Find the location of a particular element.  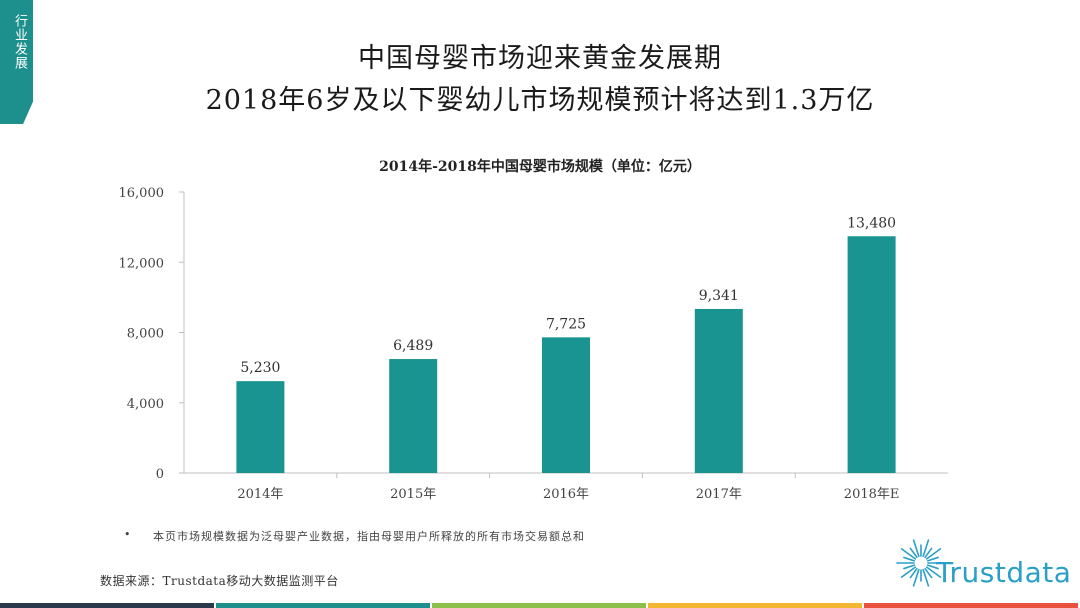

y-tick-label: 8,000 is located at coordinates (145, 334).